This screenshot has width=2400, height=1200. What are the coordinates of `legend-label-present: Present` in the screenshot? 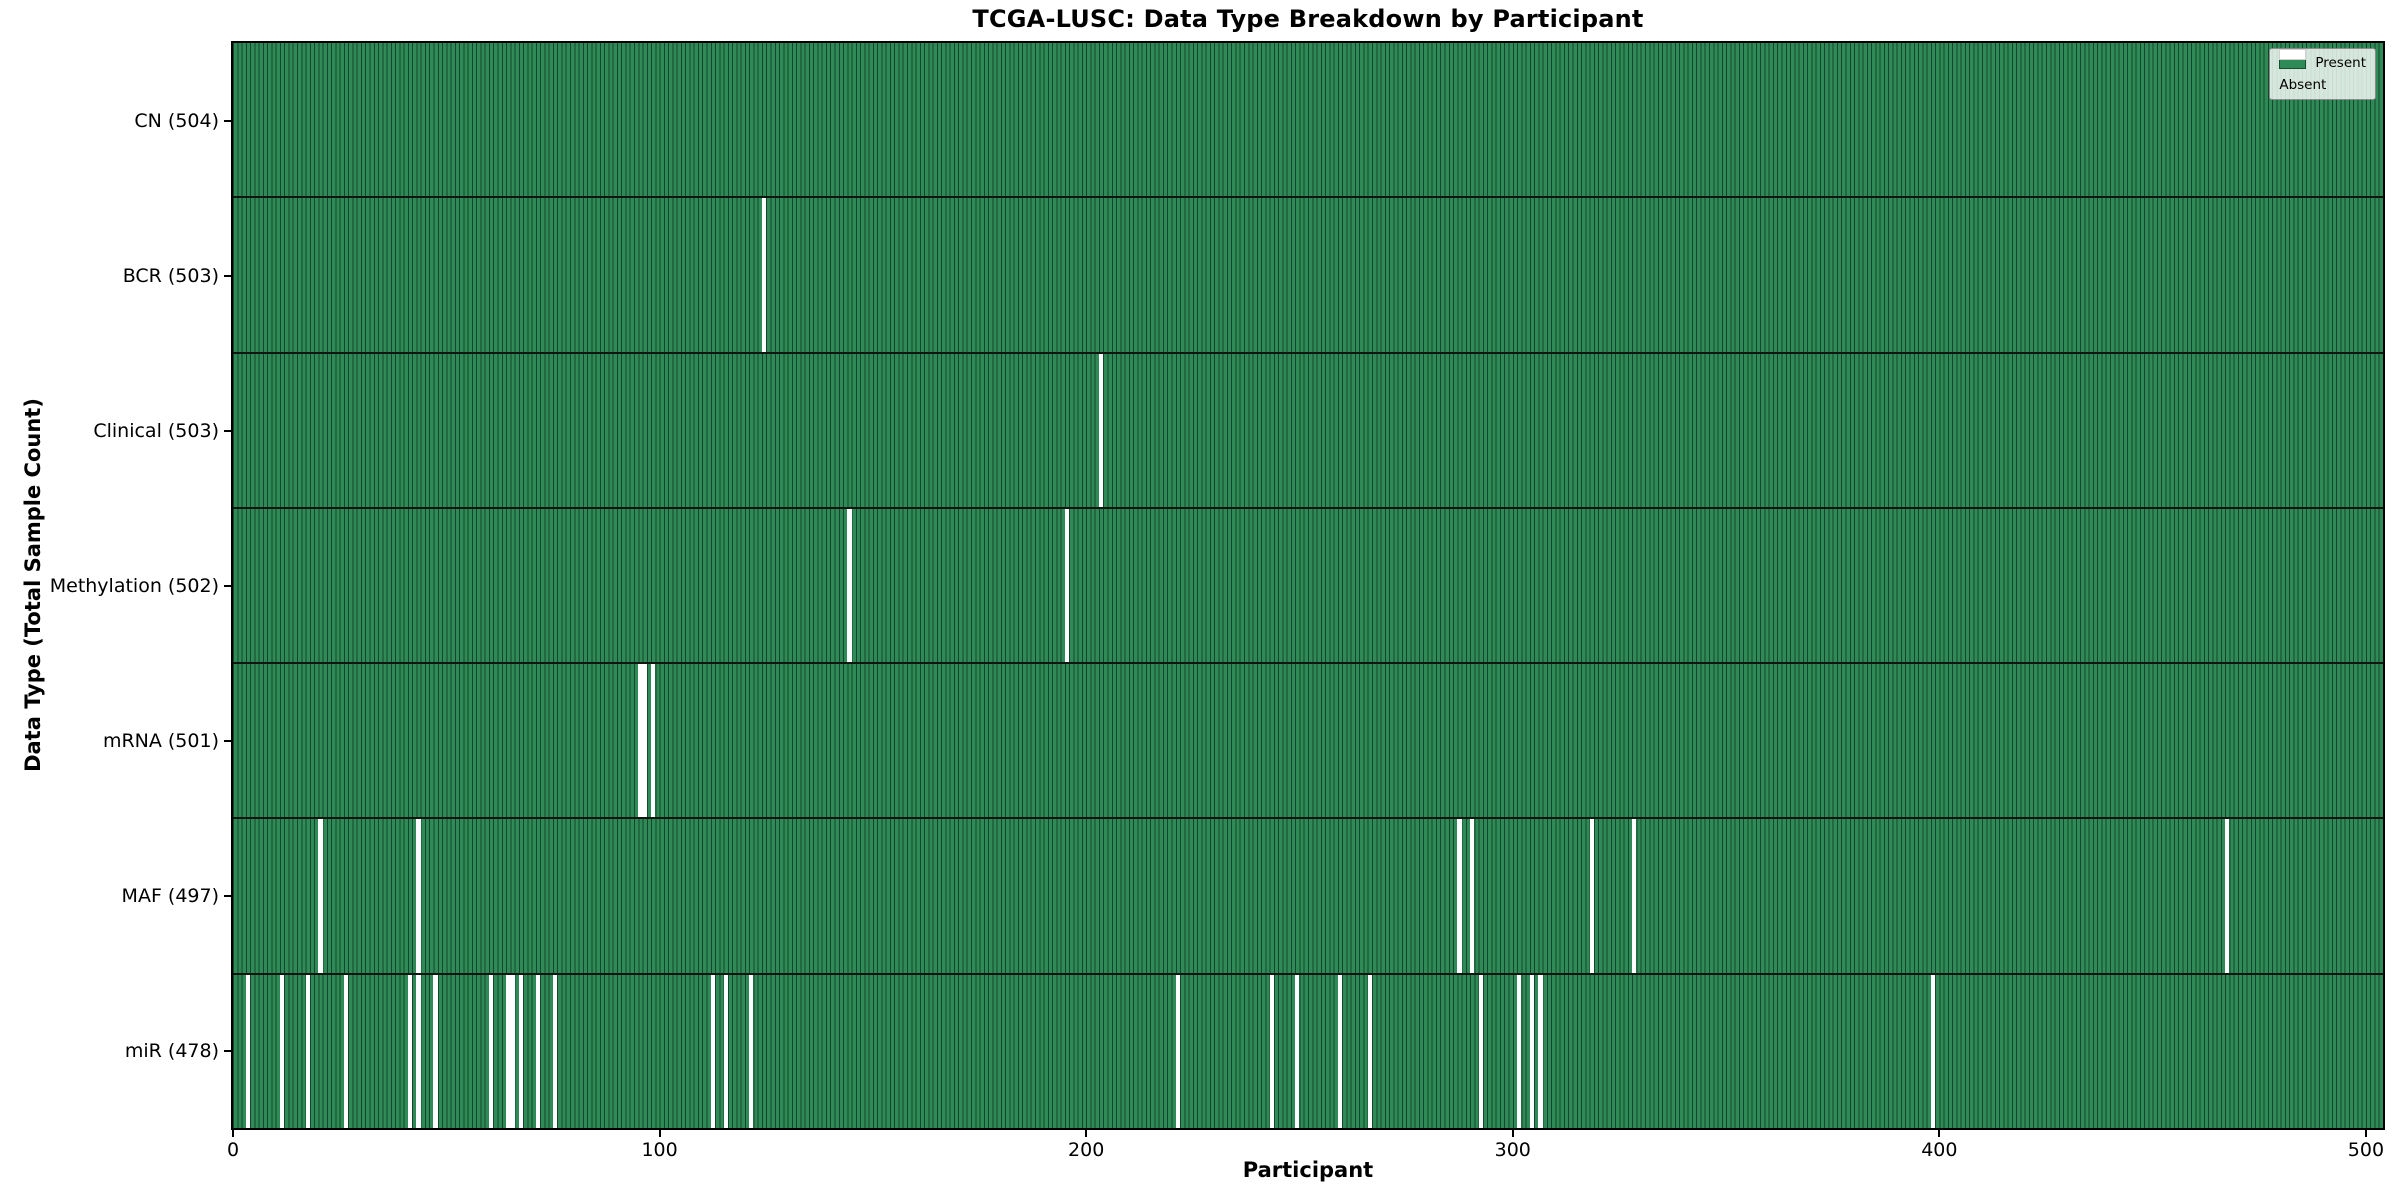 It's located at (2340, 63).